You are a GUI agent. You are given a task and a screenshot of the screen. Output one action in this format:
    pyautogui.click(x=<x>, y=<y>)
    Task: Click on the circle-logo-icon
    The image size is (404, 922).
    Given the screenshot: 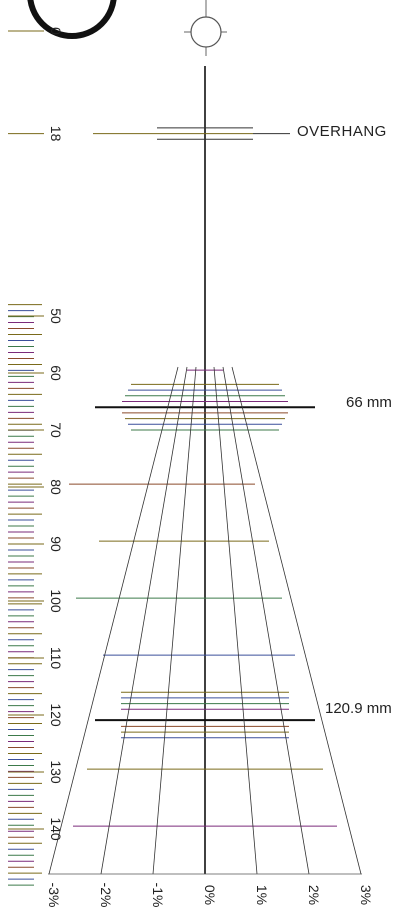 What is the action you would take?
    pyautogui.click(x=72, y=19)
    